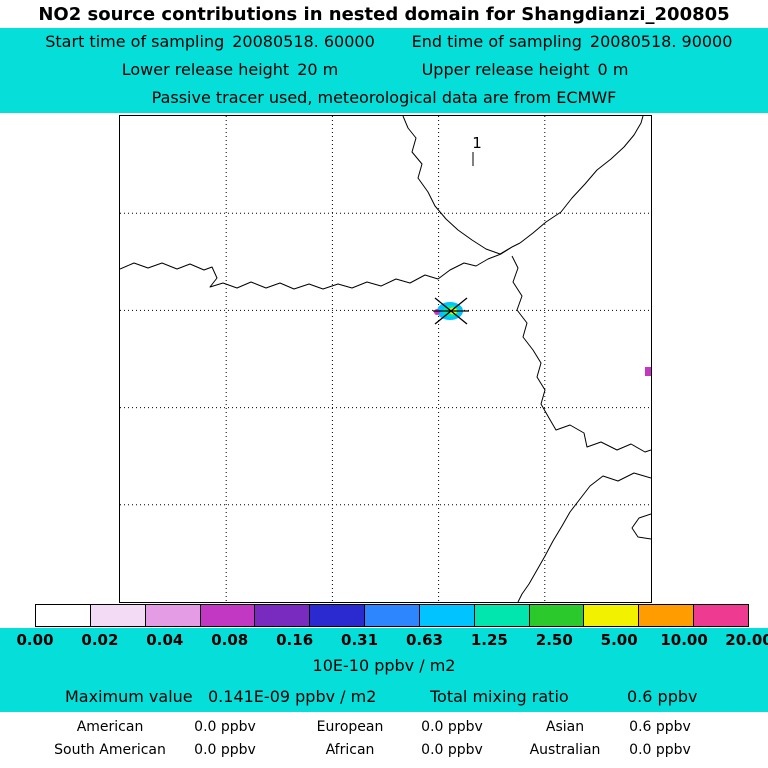 Image resolution: width=768 pixels, height=768 pixels. Describe the element at coordinates (318, 69) in the screenshot. I see `lower-release-height-value: 20 m` at that location.